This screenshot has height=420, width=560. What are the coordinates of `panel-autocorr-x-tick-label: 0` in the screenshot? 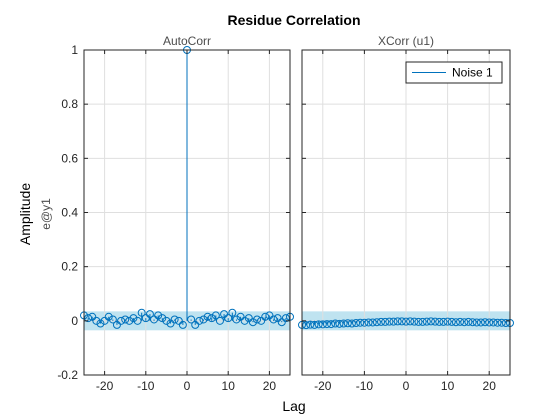 It's located at (187, 386).